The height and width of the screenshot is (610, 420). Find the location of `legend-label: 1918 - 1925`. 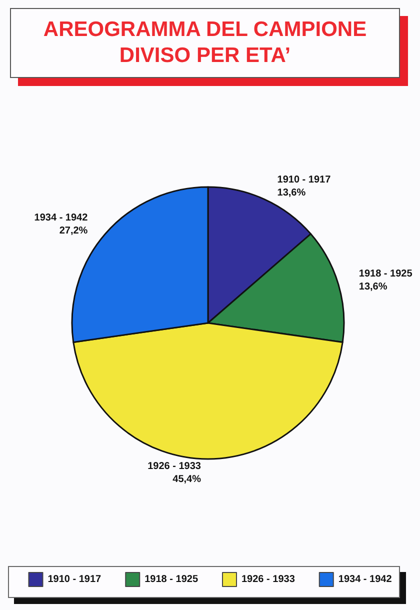

legend-label: 1918 - 1925 is located at coordinates (171, 579).